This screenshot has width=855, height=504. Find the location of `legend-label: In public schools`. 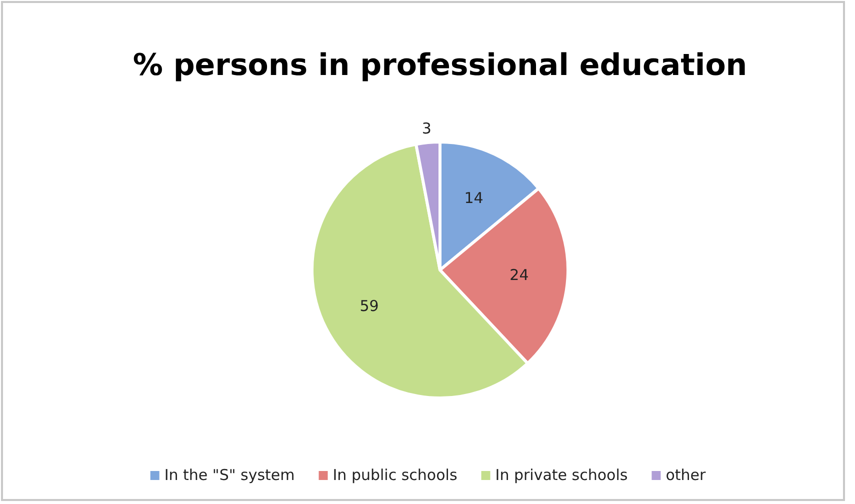

legend-label: In public schools is located at coordinates (395, 475).